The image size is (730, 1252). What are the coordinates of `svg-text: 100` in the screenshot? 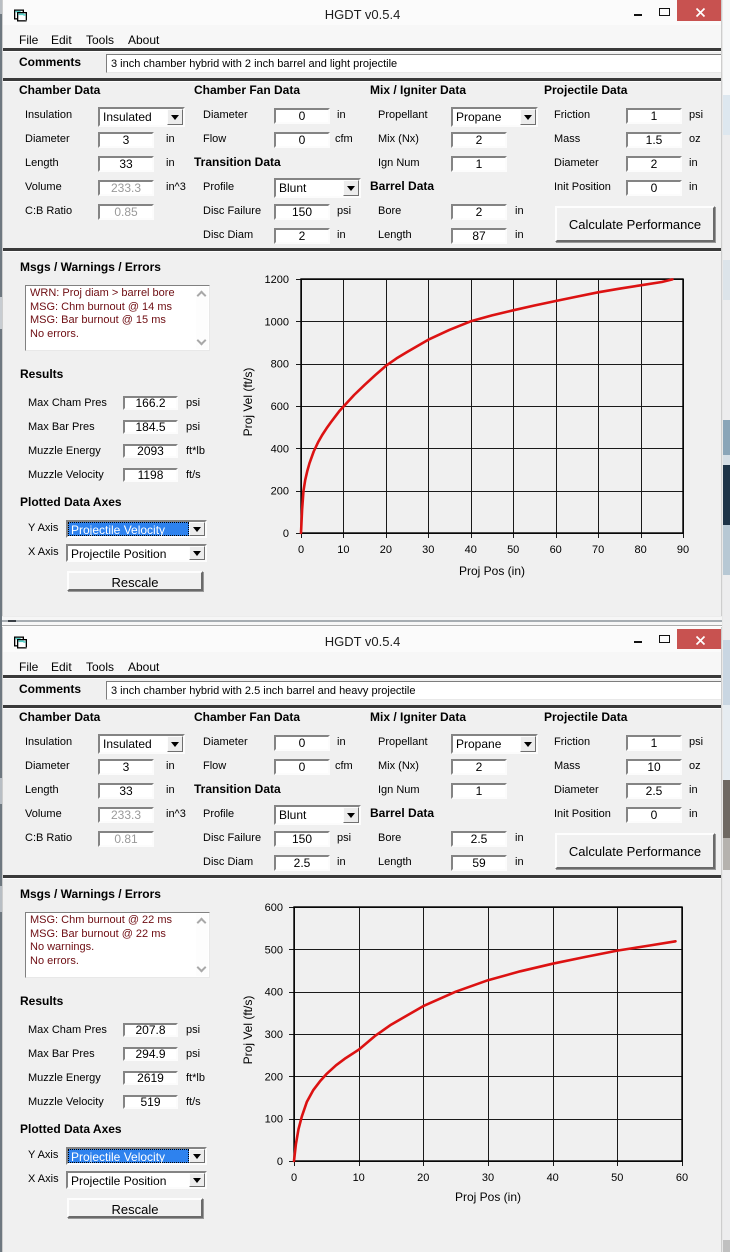 It's located at (274, 1120).